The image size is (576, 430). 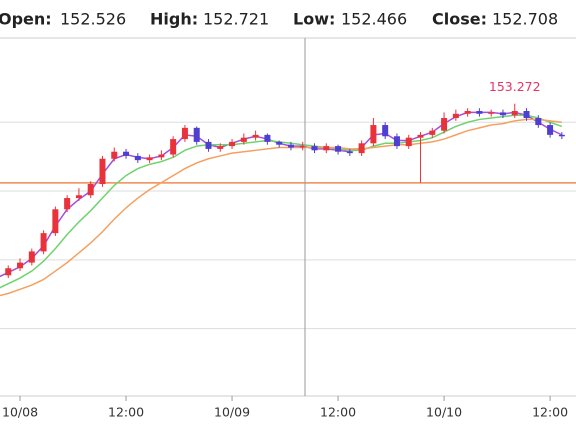 I want to click on high-value: 152.721, so click(x=236, y=19).